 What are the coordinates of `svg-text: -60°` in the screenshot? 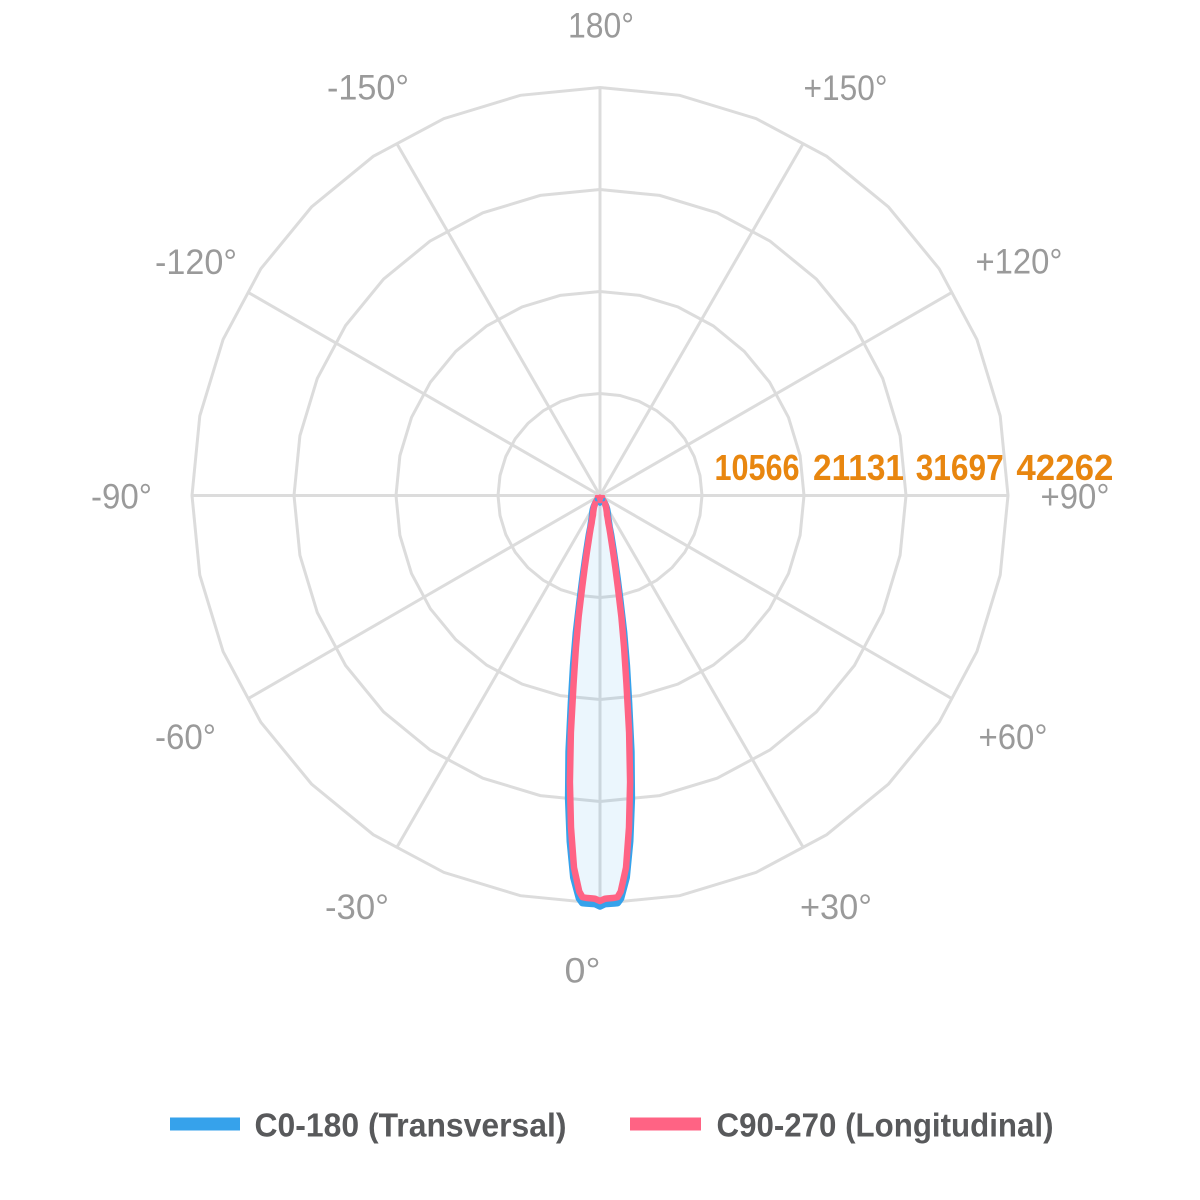 It's located at (185, 737).